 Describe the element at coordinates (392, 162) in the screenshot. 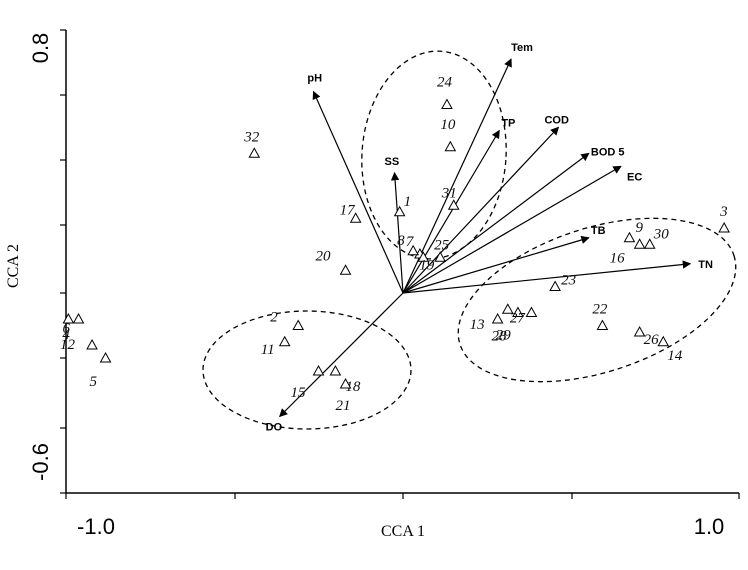

I see `vector-label-ss: SS` at that location.